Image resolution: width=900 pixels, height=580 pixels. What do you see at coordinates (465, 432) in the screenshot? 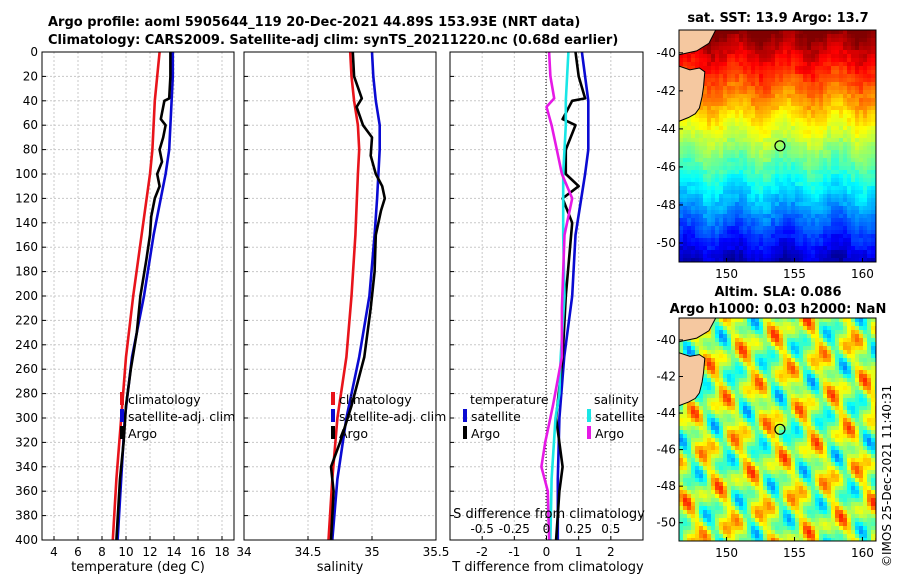
I see `legend-swatch` at bounding box center [465, 432].